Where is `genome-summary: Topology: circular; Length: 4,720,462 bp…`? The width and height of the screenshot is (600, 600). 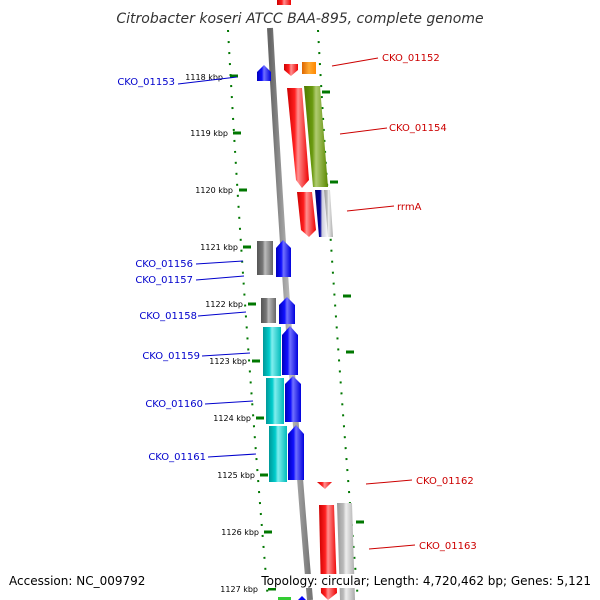
genome-summary: Topology: circular; Length: 4,720,462 bp… is located at coordinates (426, 581).